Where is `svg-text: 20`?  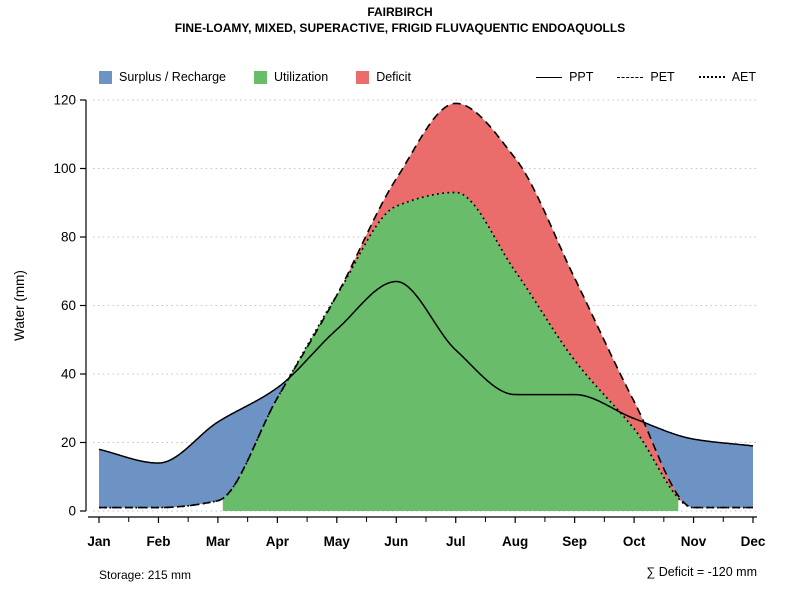 svg-text: 20 is located at coordinates (68, 442).